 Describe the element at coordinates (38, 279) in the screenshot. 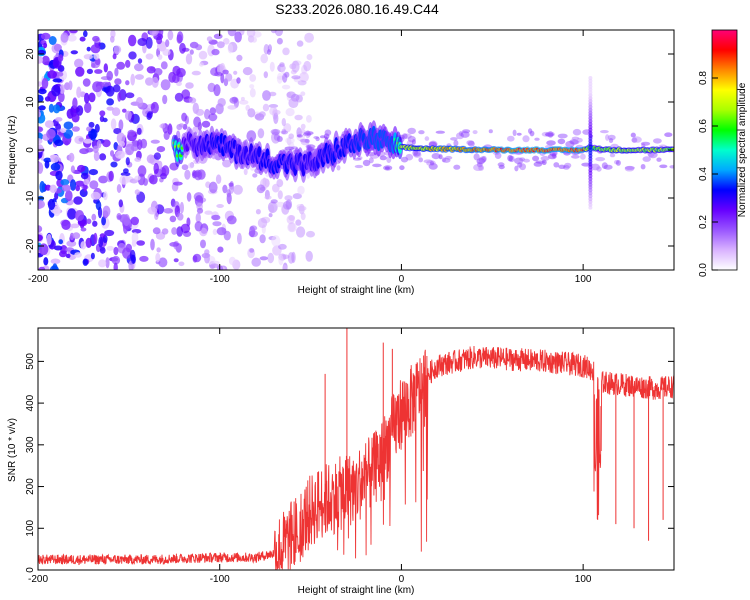

I see `x-tick-label: -200` at that location.